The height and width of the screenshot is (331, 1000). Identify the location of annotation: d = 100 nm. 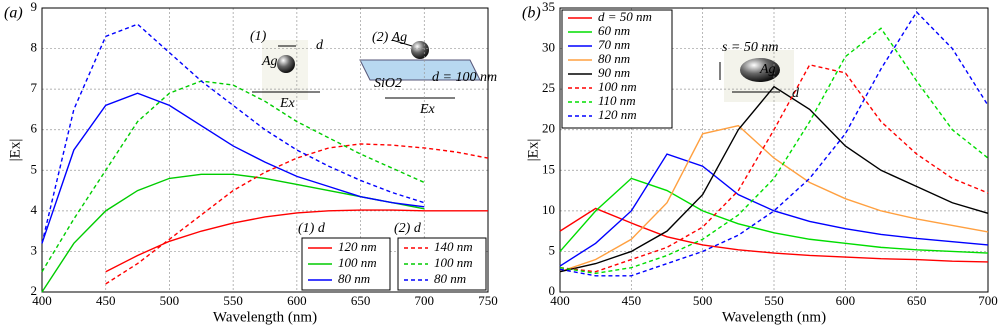
(464, 77).